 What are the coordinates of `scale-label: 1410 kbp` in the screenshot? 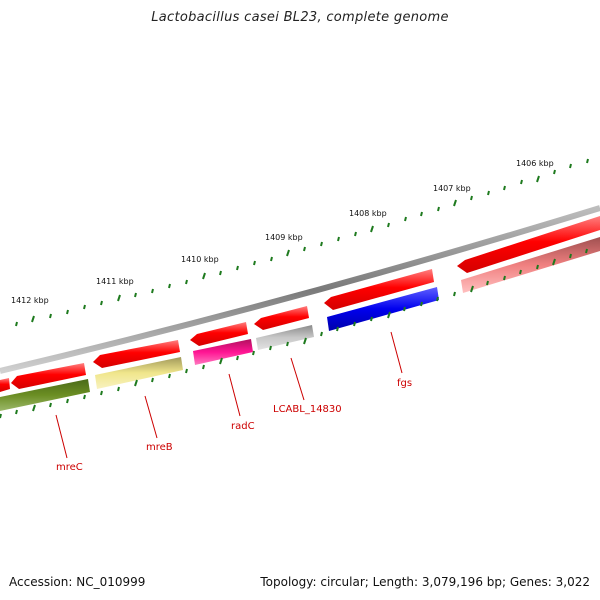 It's located at (200, 259).